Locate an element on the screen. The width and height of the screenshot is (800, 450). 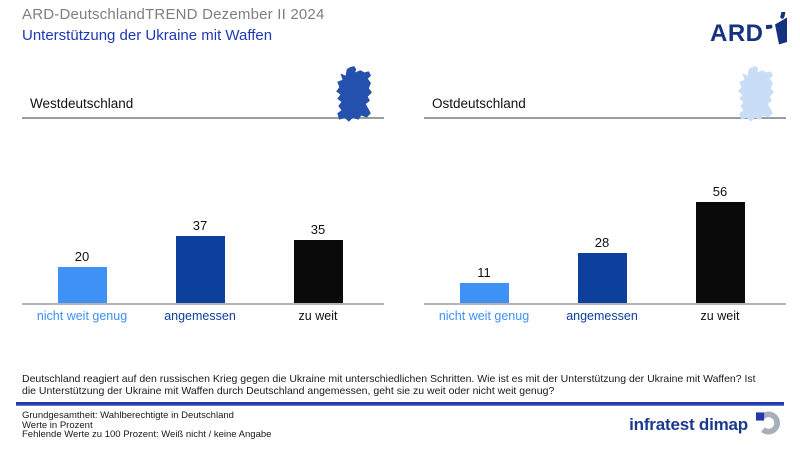
bar-value-label: 35 is located at coordinates (318, 229).